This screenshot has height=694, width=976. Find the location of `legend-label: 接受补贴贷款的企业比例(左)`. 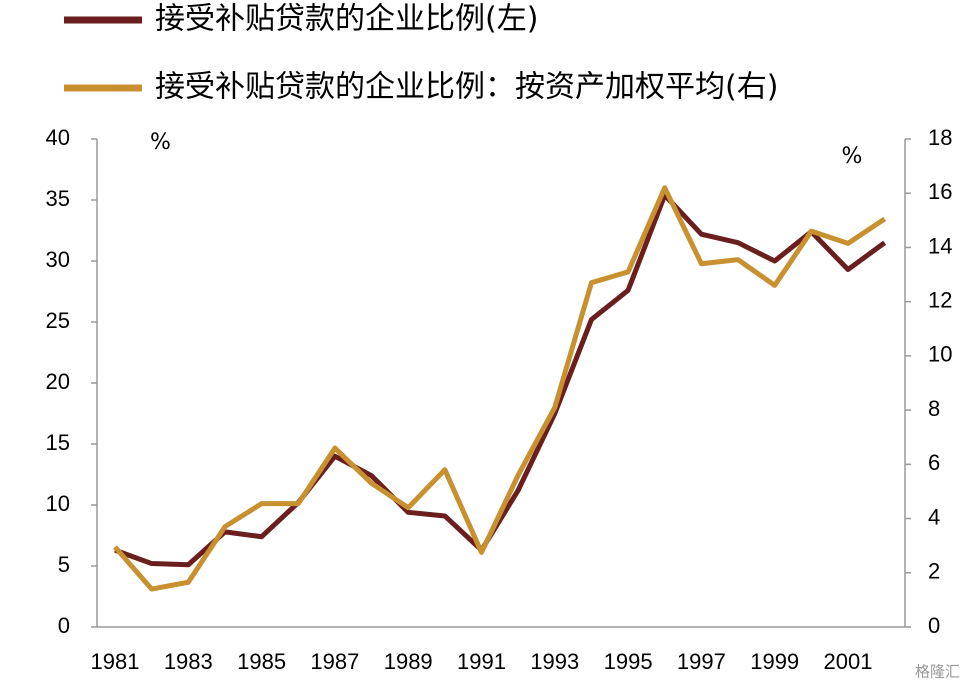

legend-label: 接受补贴贷款的企业比例(左) is located at coordinates (346, 19).